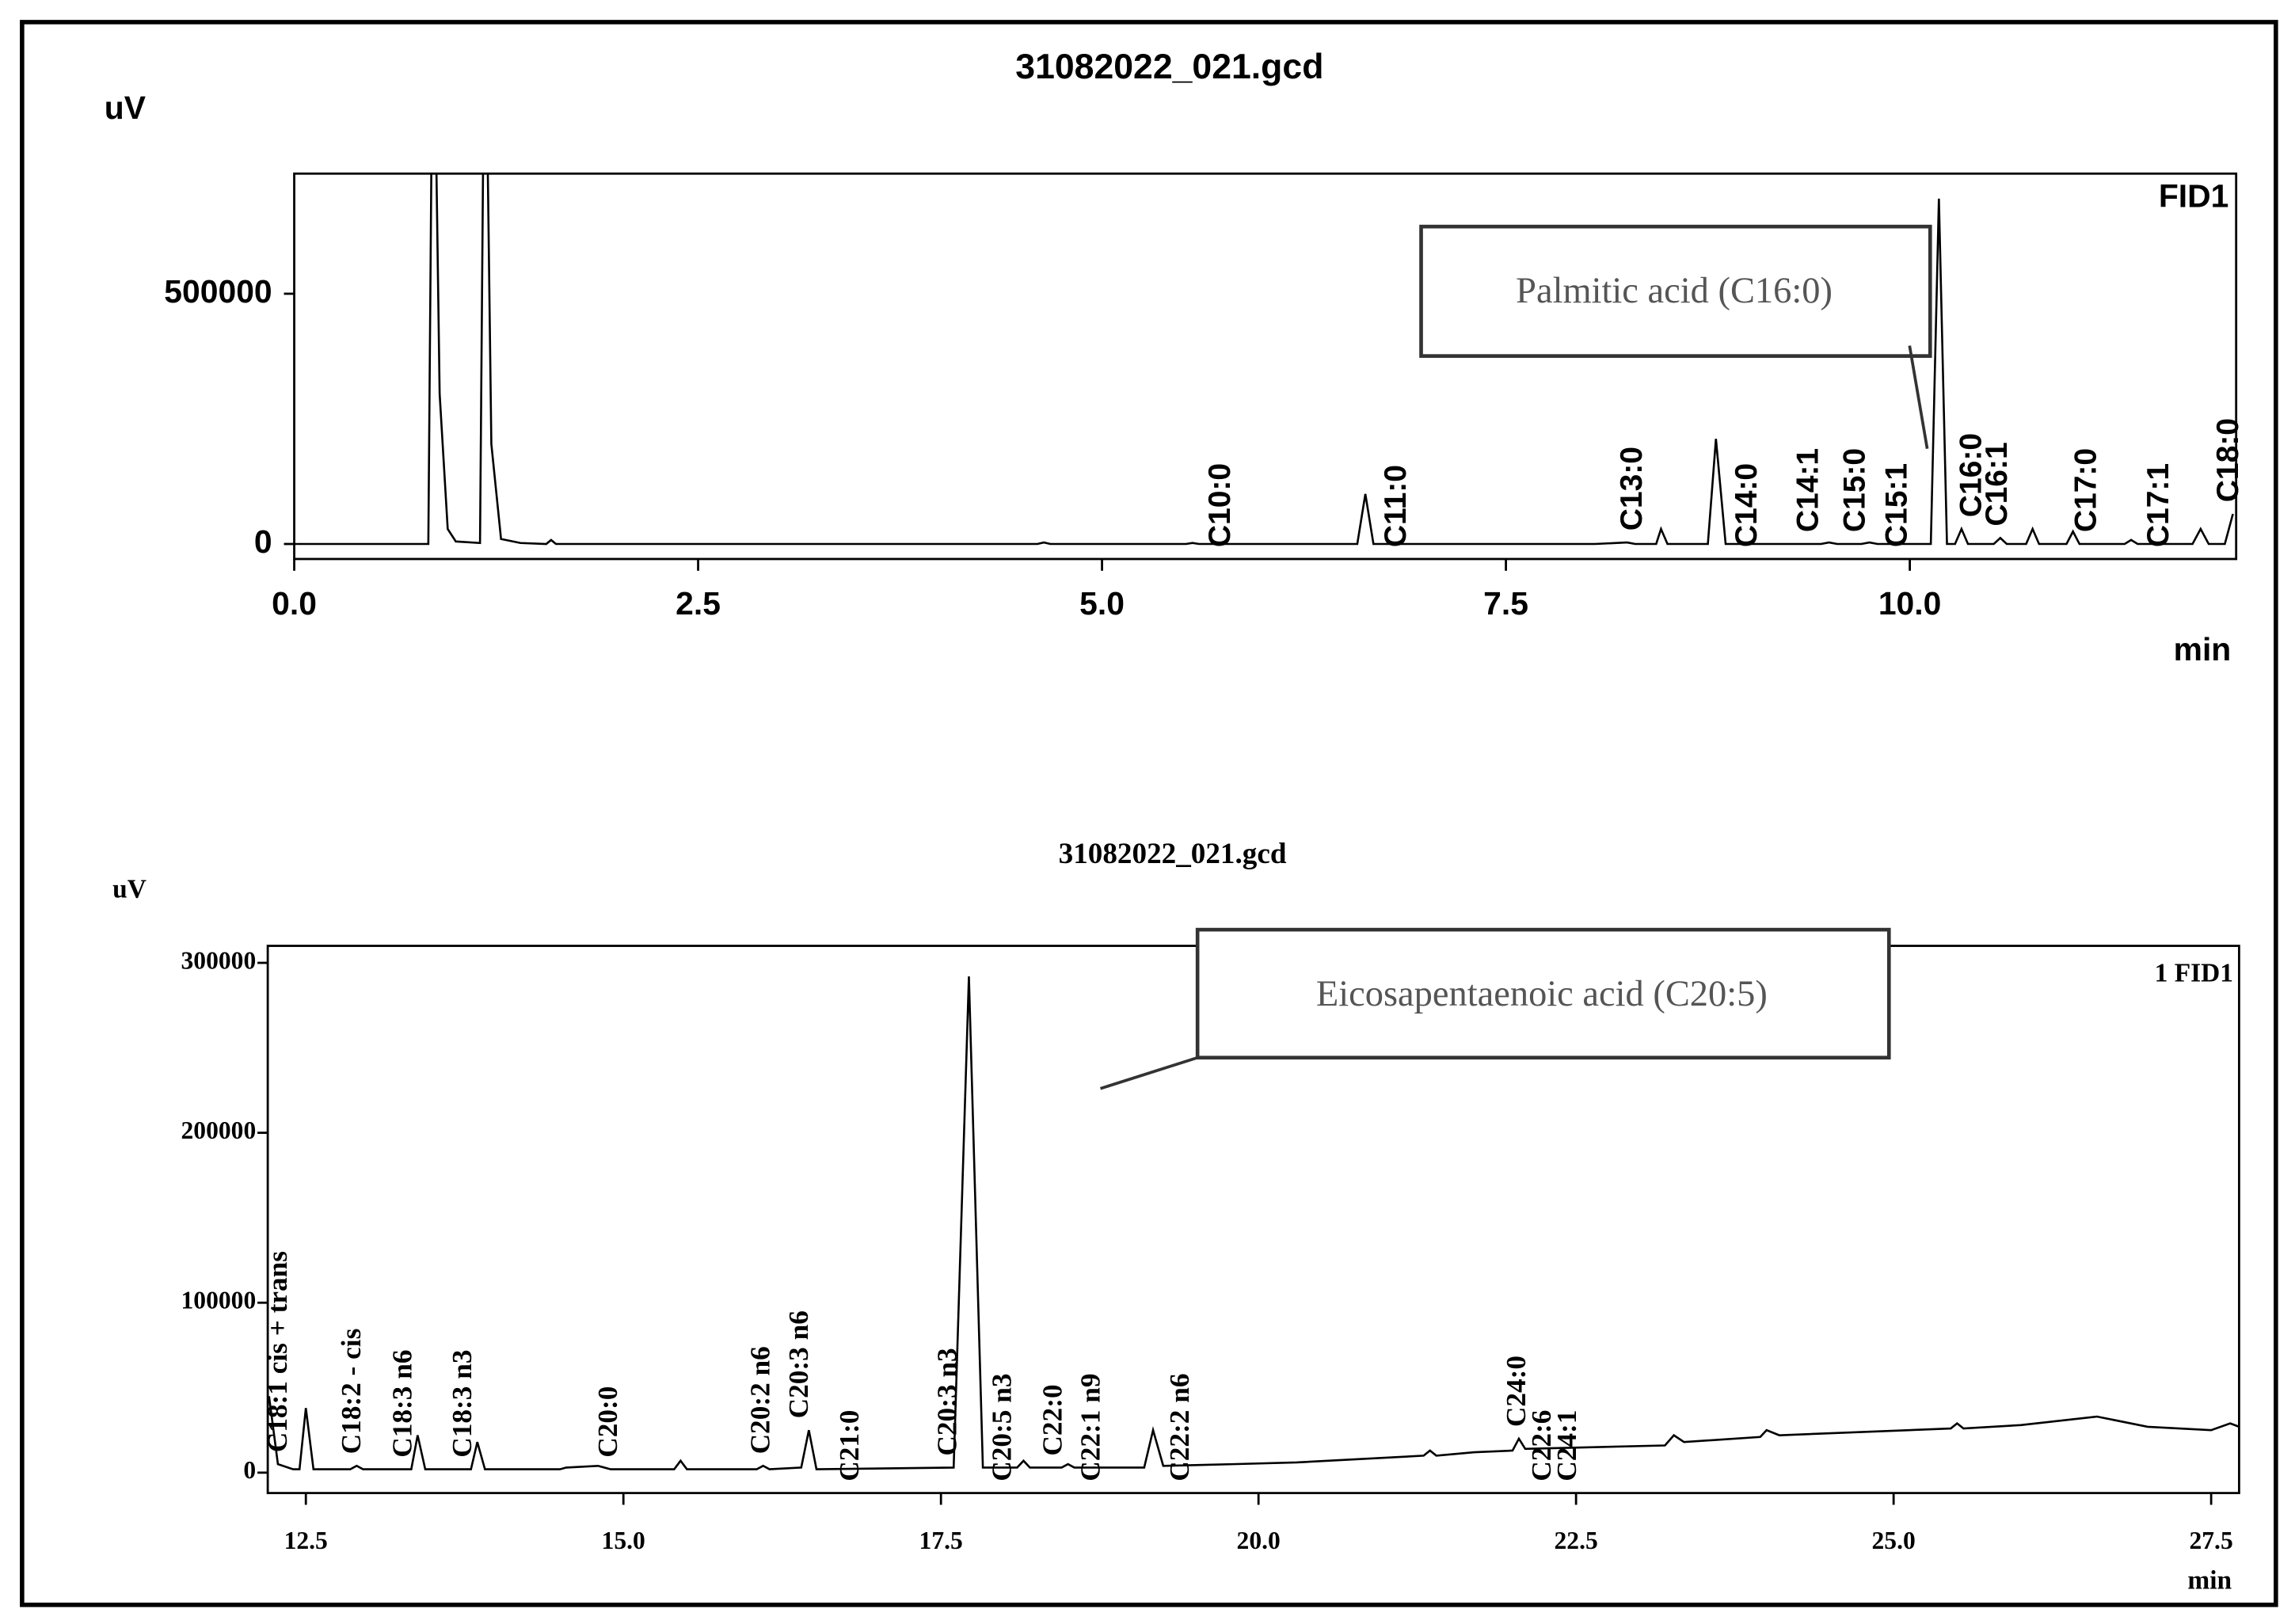  What do you see at coordinates (1396, 506) in the screenshot?
I see `peak-label: C11:0` at bounding box center [1396, 506].